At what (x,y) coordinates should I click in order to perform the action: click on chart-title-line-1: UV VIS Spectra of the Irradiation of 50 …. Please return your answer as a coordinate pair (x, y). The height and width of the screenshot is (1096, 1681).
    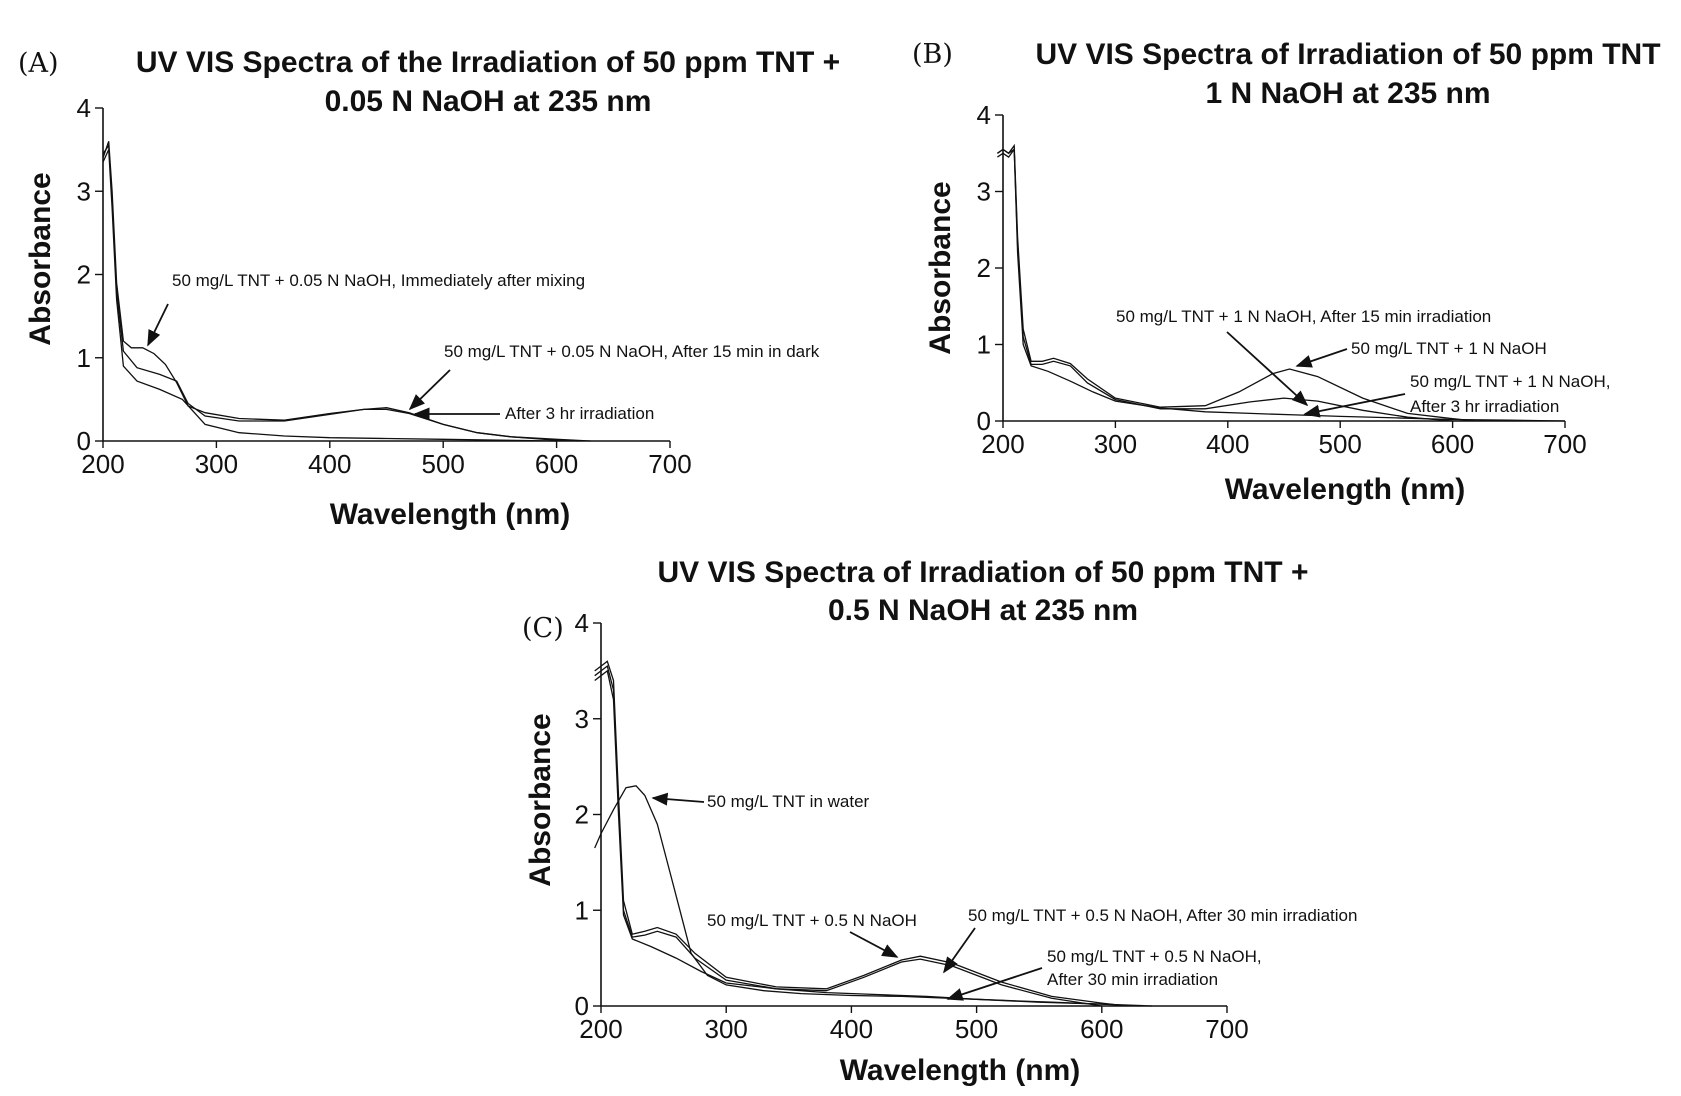
    Looking at the image, I should click on (488, 62).